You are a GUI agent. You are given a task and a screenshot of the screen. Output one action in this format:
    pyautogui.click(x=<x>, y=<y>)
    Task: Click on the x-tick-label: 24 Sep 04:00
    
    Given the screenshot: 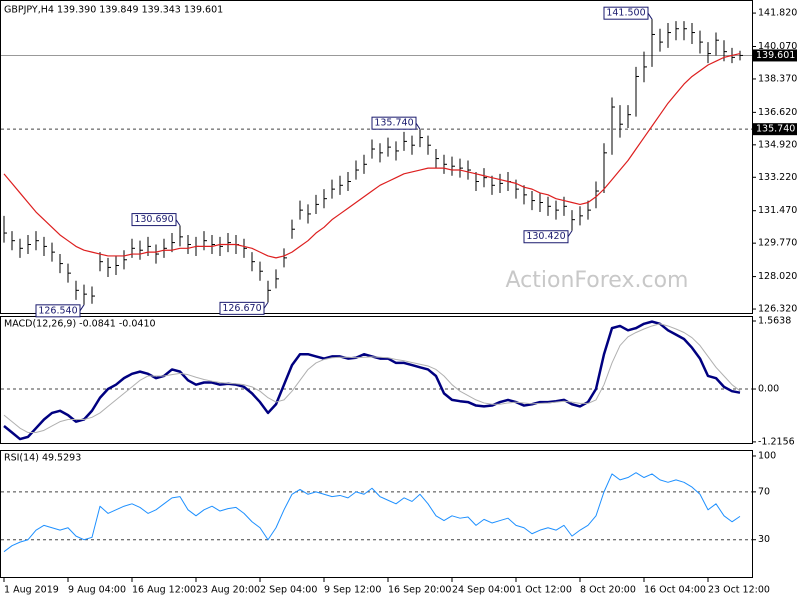 What is the action you would take?
    pyautogui.click(x=483, y=590)
    